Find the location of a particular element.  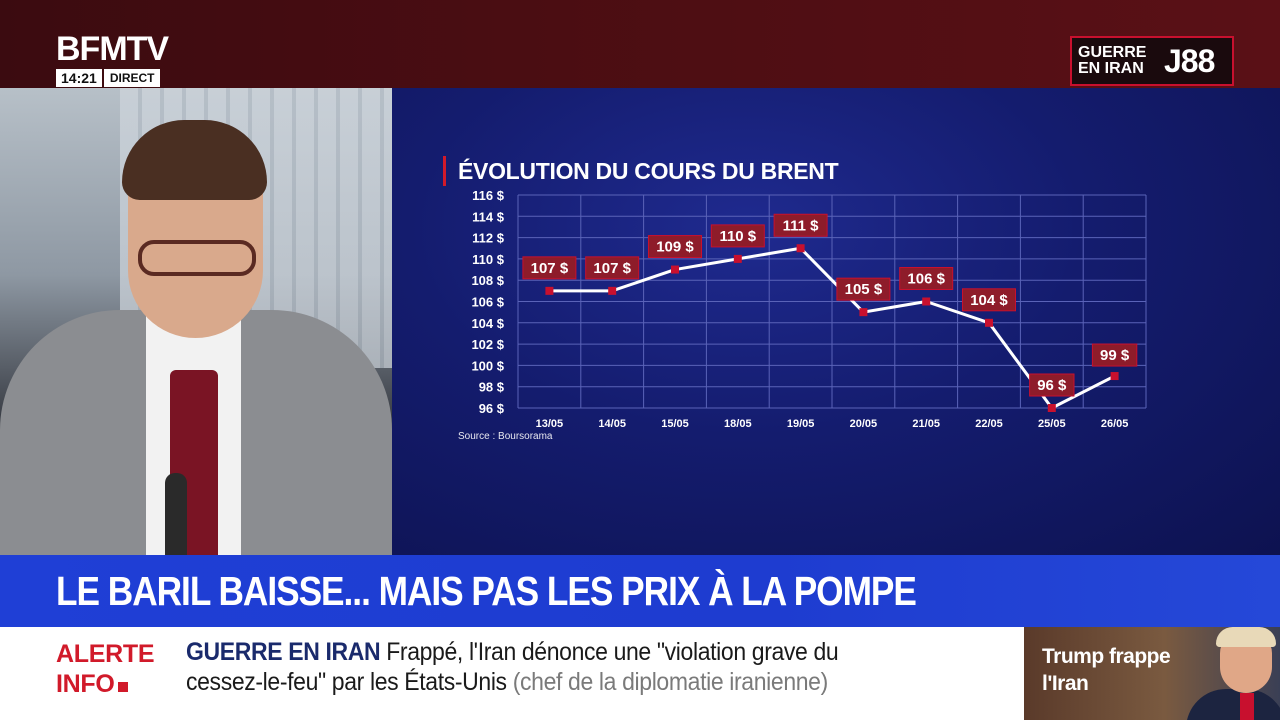

y-tick-label: 112 $ is located at coordinates (488, 238).